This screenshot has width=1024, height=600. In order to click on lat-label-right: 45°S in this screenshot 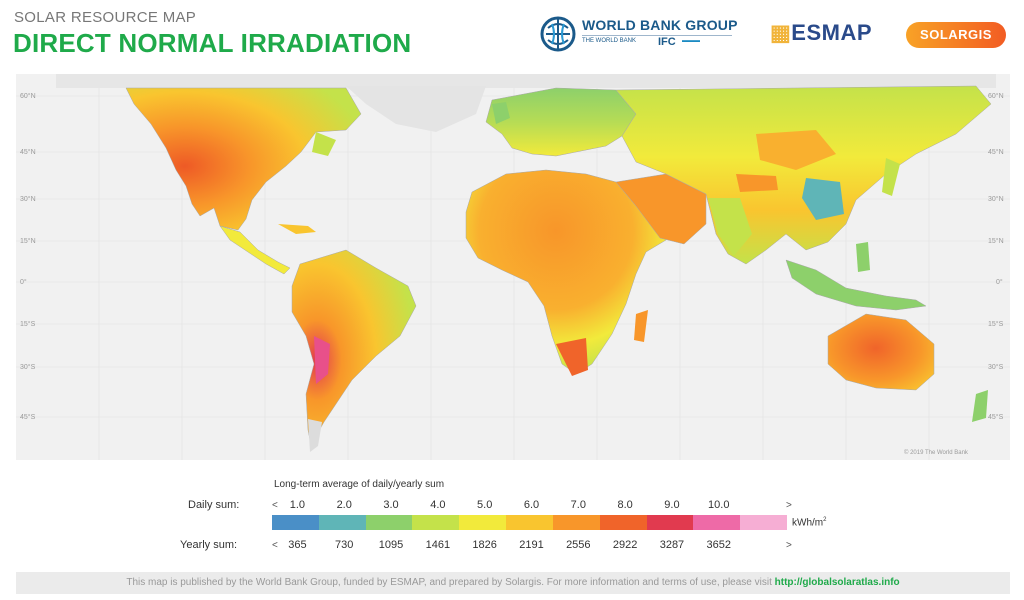, I will do `click(996, 417)`.